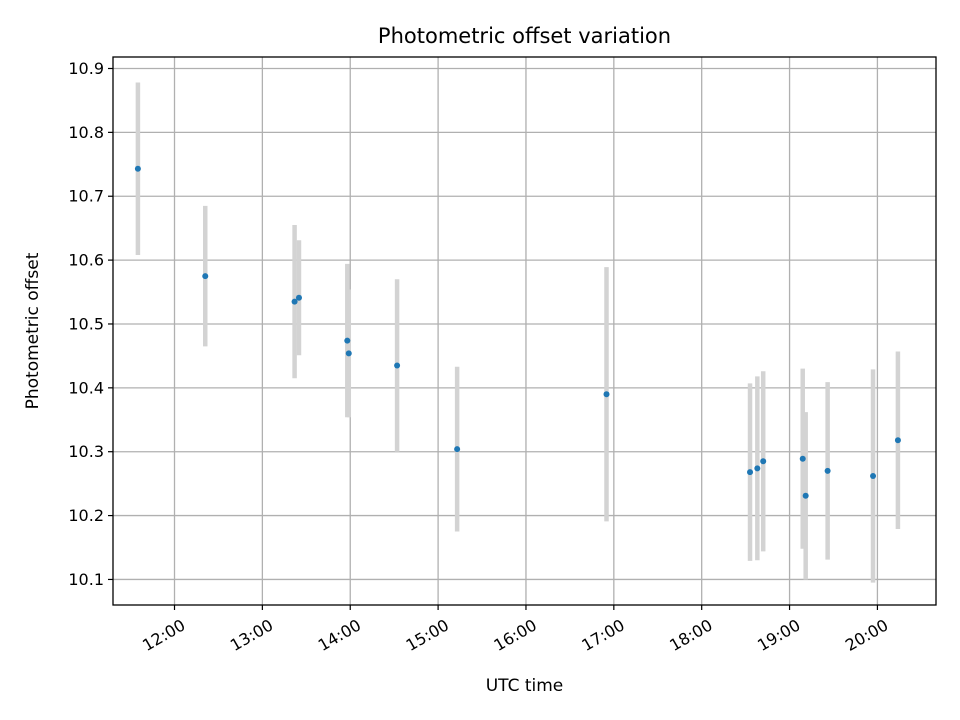 The height and width of the screenshot is (720, 960). Describe the element at coordinates (33, 330) in the screenshot. I see `y-axis-label: Photometric offset` at that location.